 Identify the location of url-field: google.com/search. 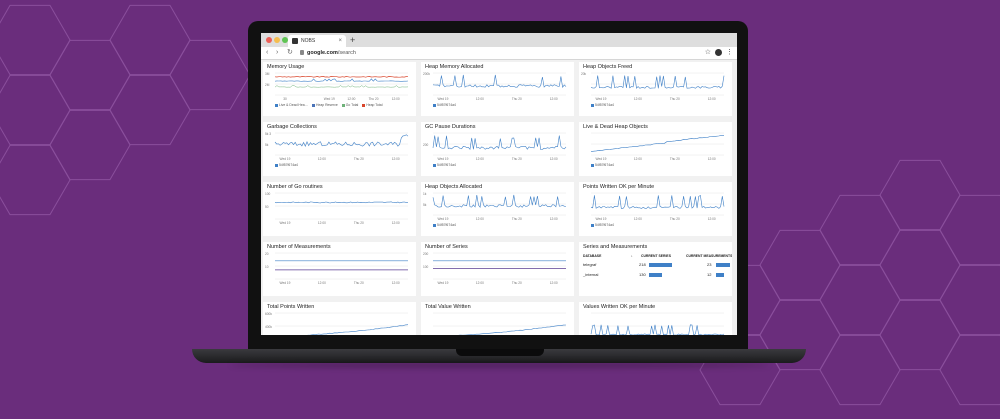
(331, 53).